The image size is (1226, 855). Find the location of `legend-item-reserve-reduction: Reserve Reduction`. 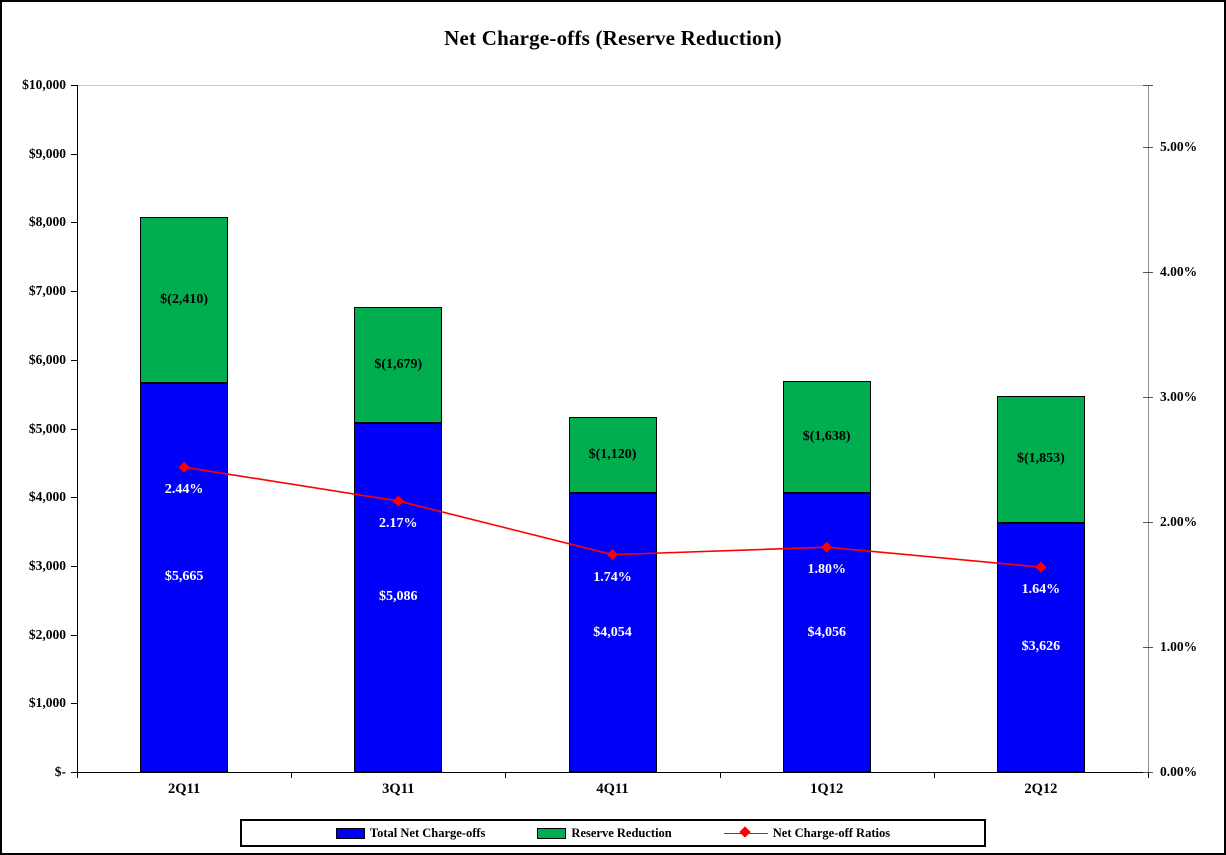

legend-item-reserve-reduction: Reserve Reduction is located at coordinates (604, 833).